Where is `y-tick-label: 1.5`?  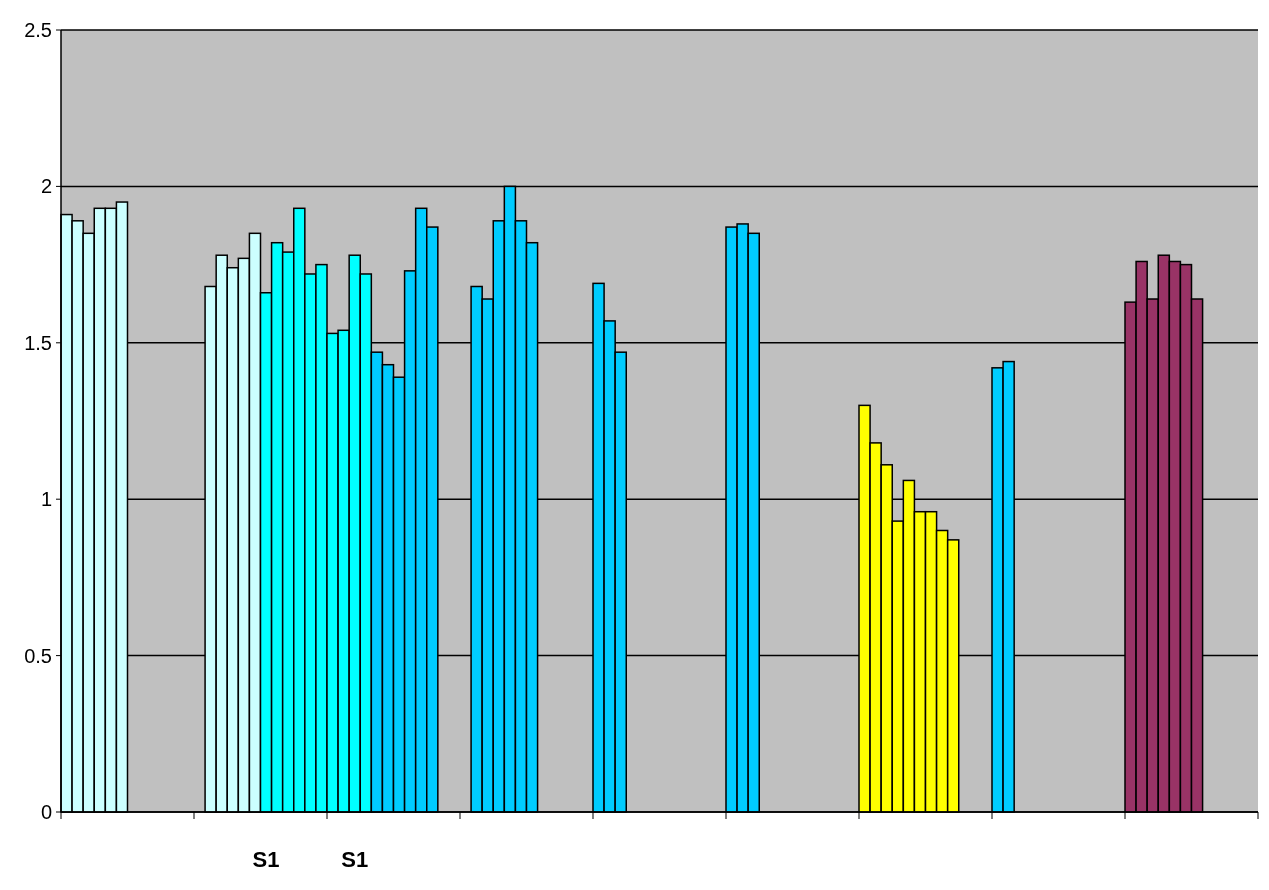 y-tick-label: 1.5 is located at coordinates (38, 342).